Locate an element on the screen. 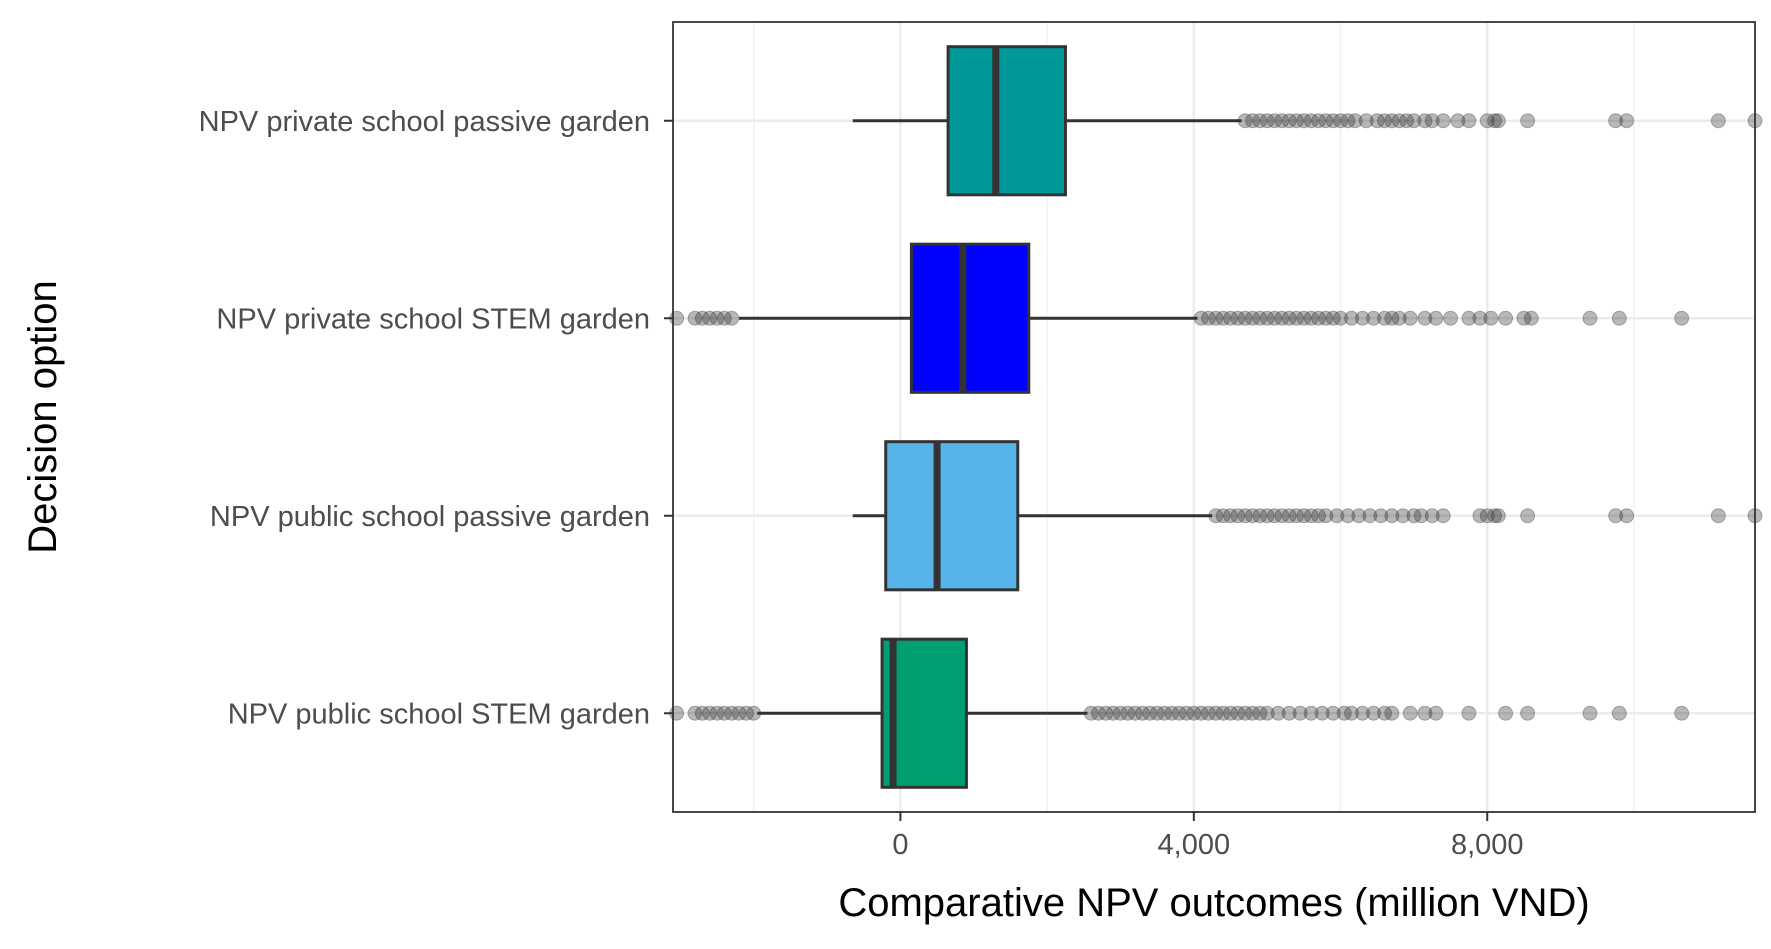  y-tick-label: NPV public school STEM garden is located at coordinates (439, 714).